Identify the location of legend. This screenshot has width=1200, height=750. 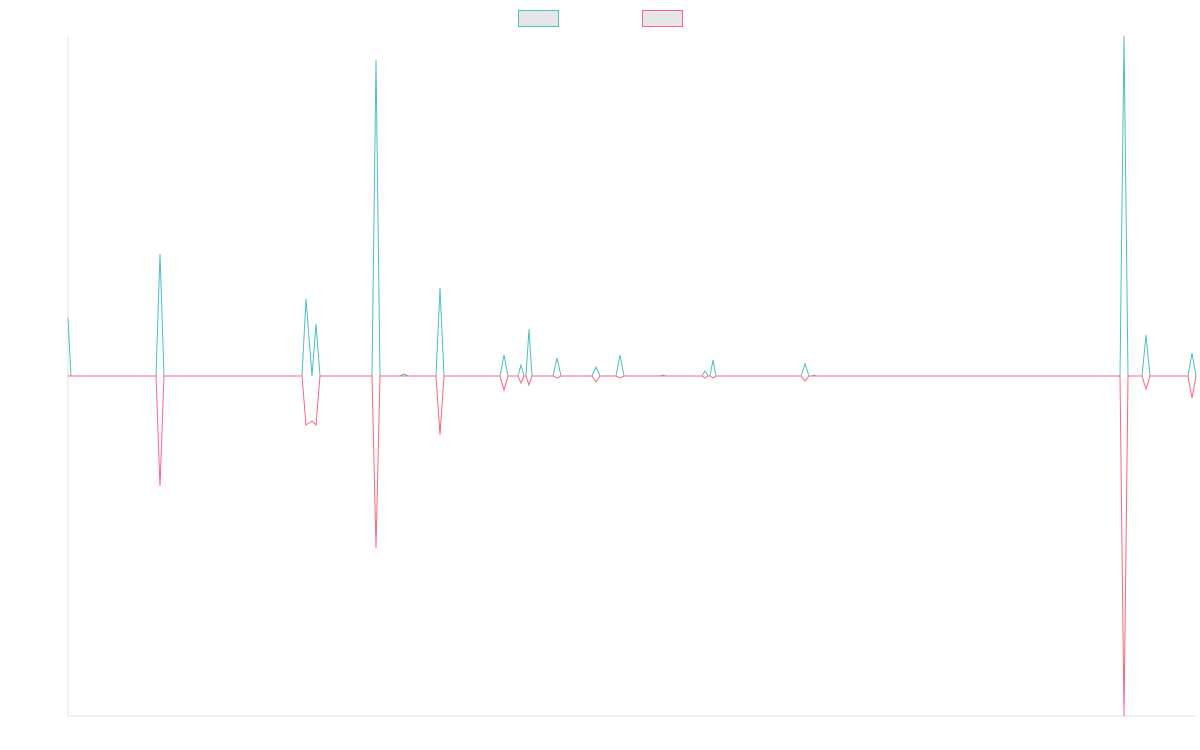
(600, 18).